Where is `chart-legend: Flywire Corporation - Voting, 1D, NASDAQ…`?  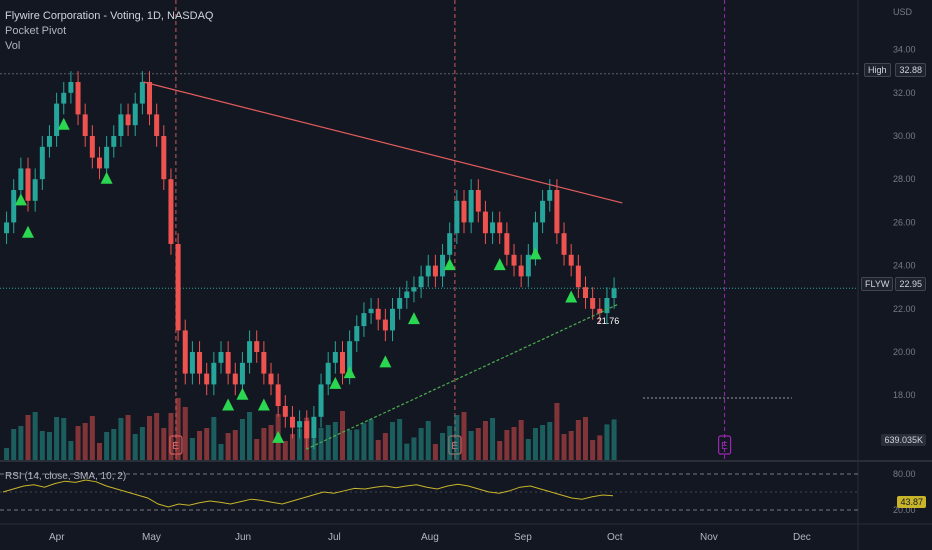 chart-legend: Flywire Corporation - Voting, 1D, NASDAQ… is located at coordinates (109, 31).